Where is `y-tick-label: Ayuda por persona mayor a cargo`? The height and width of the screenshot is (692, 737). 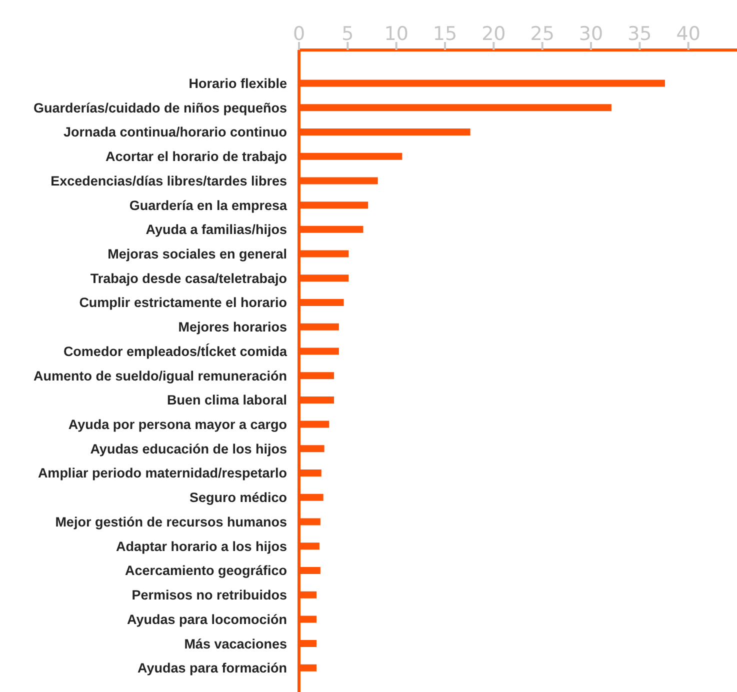
y-tick-label: Ayuda por persona mayor a cargo is located at coordinates (177, 424).